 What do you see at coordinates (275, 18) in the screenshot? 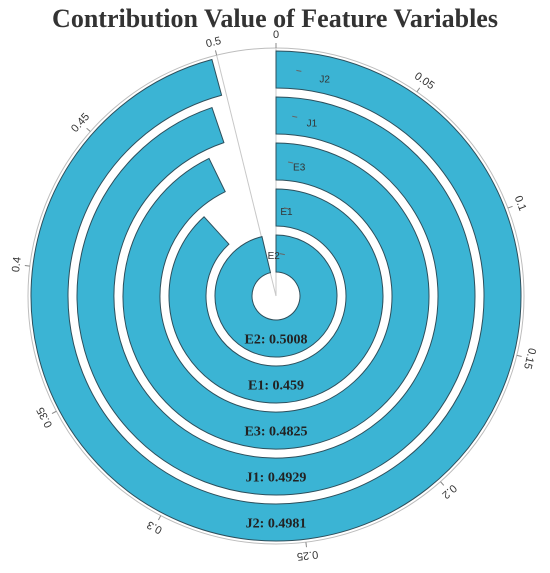
I see `chart-title: Contribution Value of Feature Variables` at bounding box center [275, 18].